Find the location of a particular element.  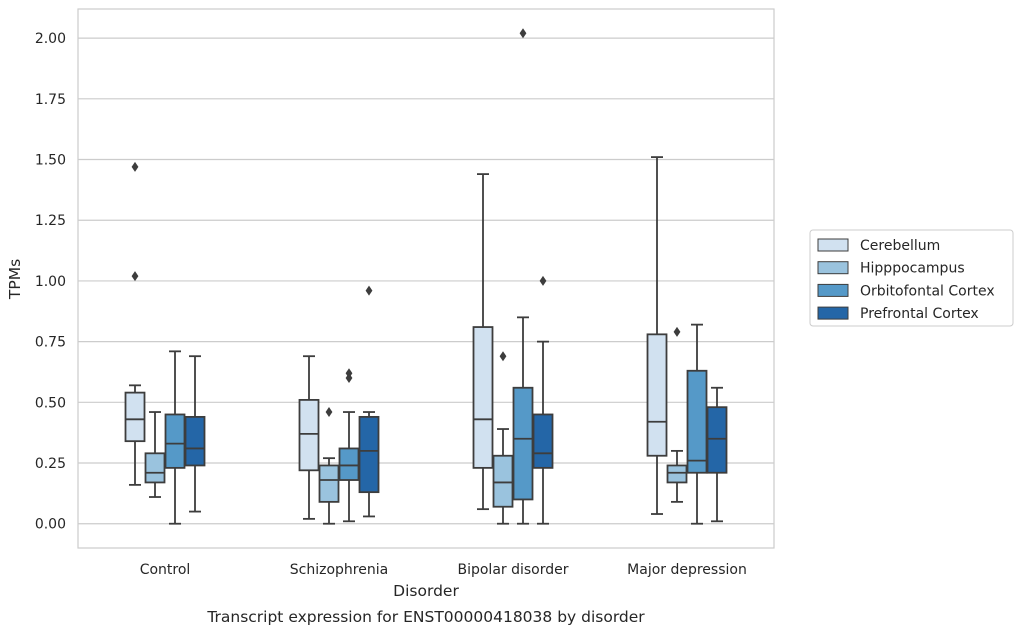

y-tick-label: 1.25 is located at coordinates (50, 221).